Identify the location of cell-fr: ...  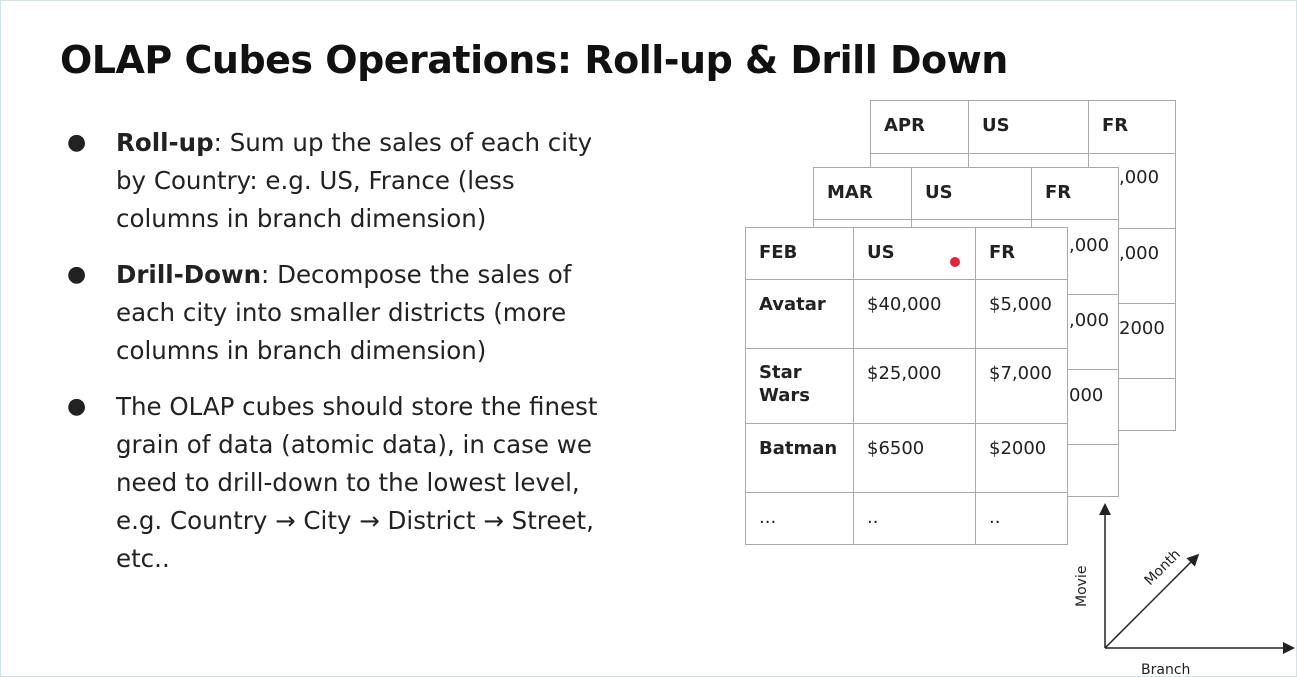
(1021, 518).